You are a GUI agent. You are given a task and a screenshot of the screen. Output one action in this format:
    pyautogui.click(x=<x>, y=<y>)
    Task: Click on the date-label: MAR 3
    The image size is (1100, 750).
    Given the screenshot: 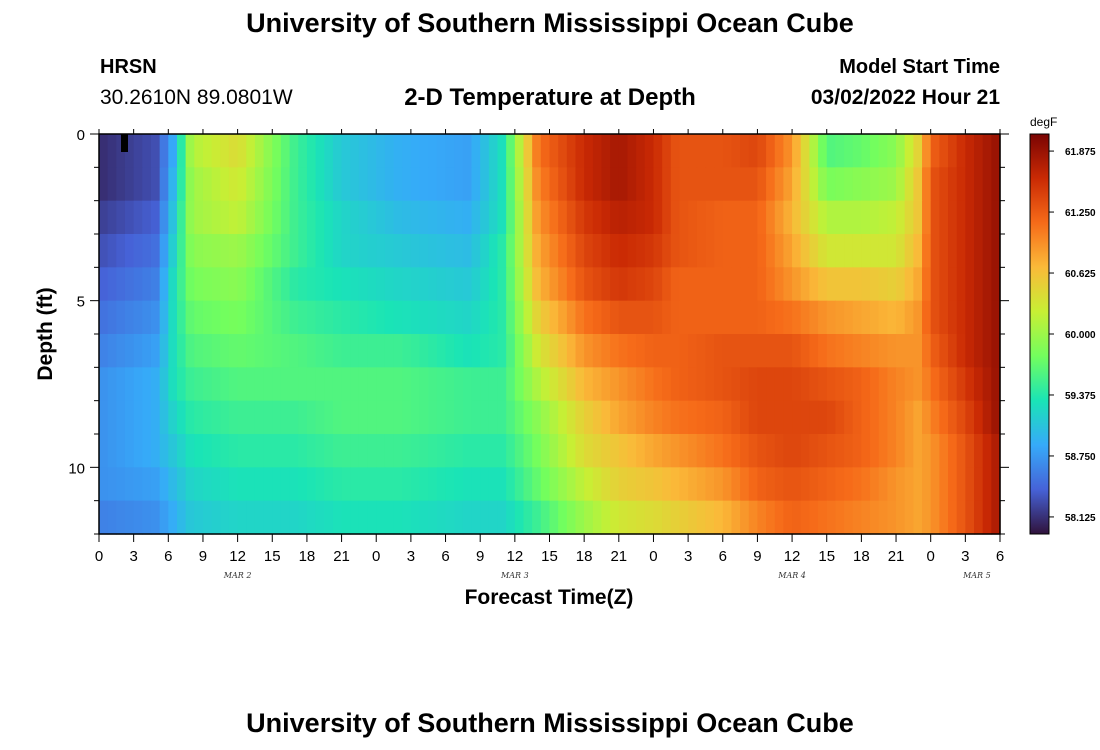 What is the action you would take?
    pyautogui.click(x=514, y=575)
    